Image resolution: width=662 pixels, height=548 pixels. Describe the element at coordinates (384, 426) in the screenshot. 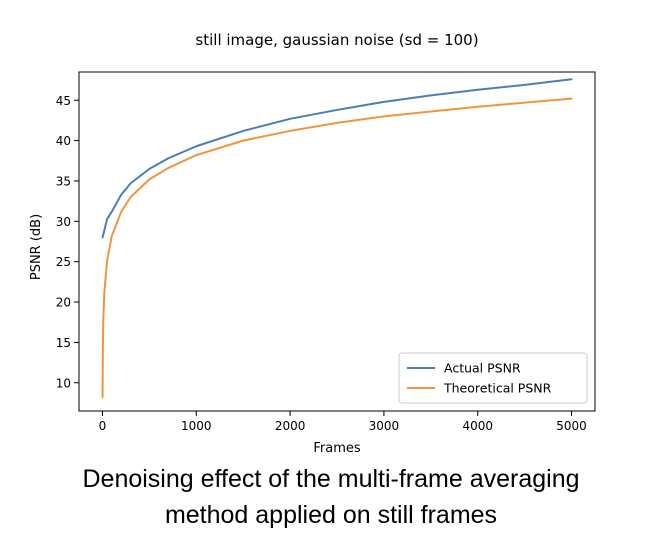

I see `x-tick-label: 3000` at that location.